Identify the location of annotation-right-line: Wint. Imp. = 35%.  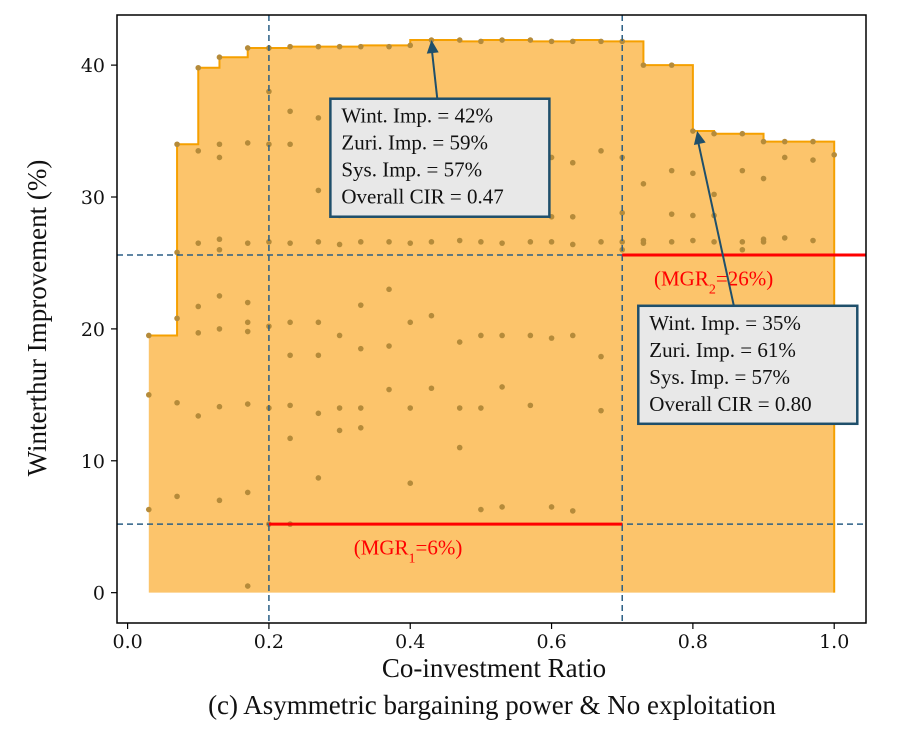
(725, 323).